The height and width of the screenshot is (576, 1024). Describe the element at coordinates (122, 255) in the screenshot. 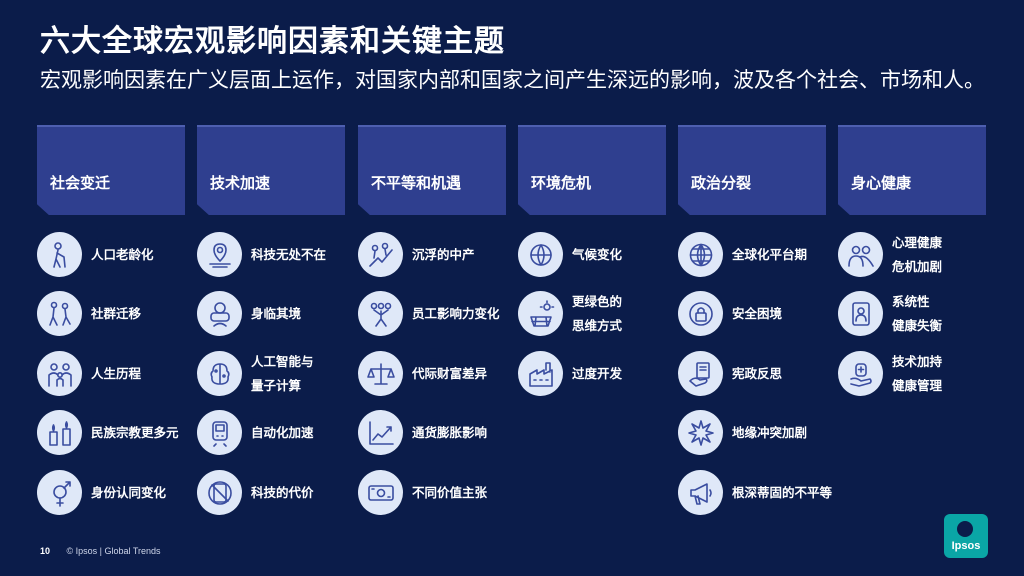

I see `list-item-label: 人口老龄化` at that location.